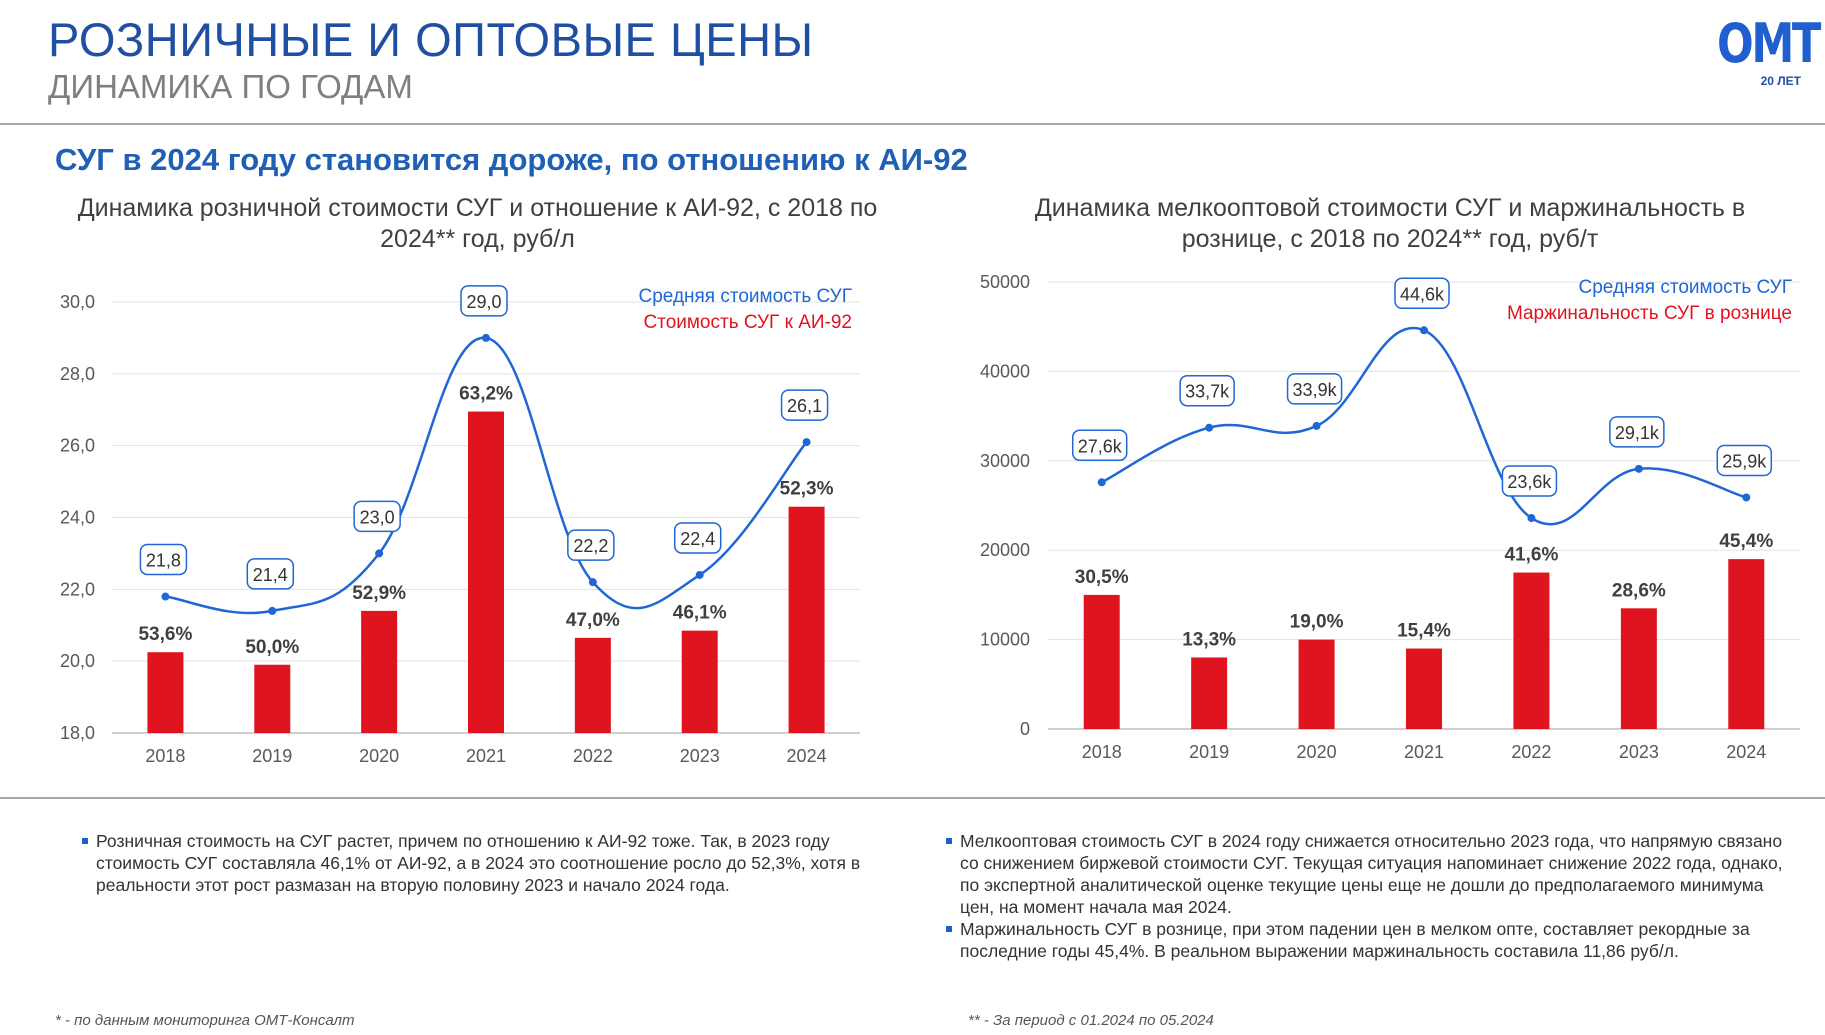  What do you see at coordinates (1424, 631) in the screenshot?
I see `bar-data-label: 15,4%` at bounding box center [1424, 631].